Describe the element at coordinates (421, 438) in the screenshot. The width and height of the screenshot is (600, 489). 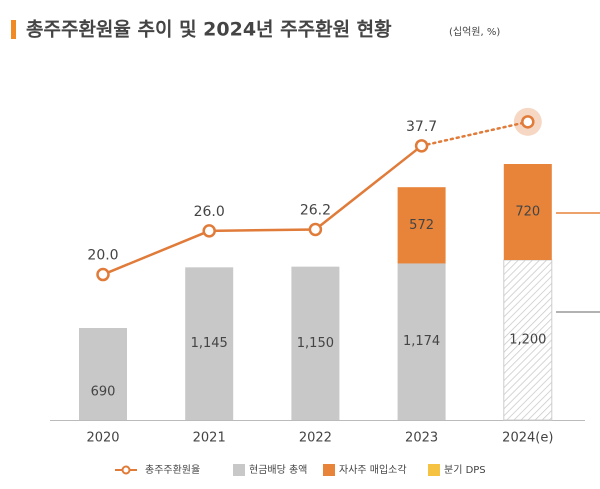
I see `x-tick-label: 2023` at that location.